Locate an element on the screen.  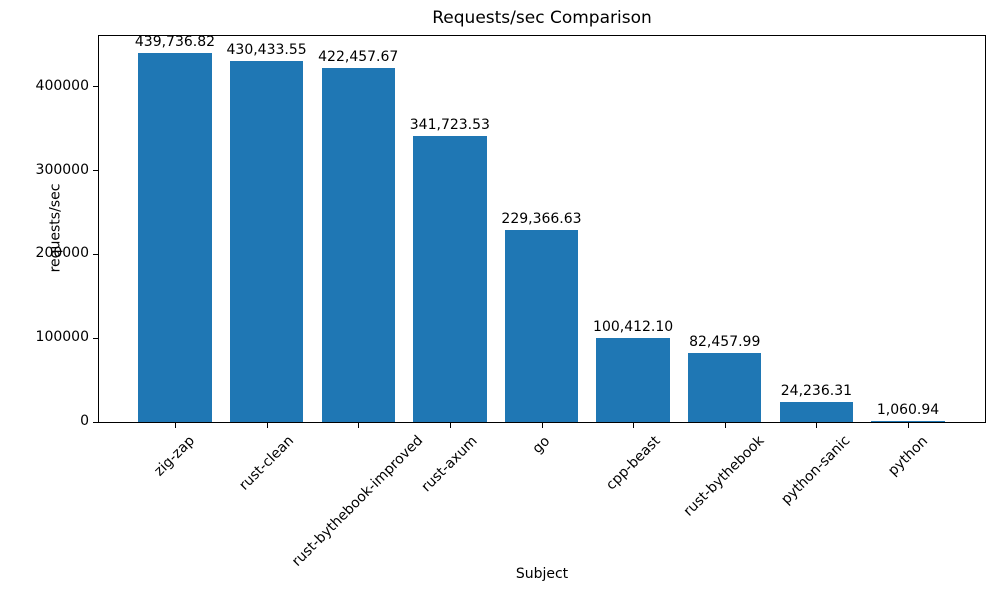
bar-value-label: 439,736.82 is located at coordinates (175, 42).